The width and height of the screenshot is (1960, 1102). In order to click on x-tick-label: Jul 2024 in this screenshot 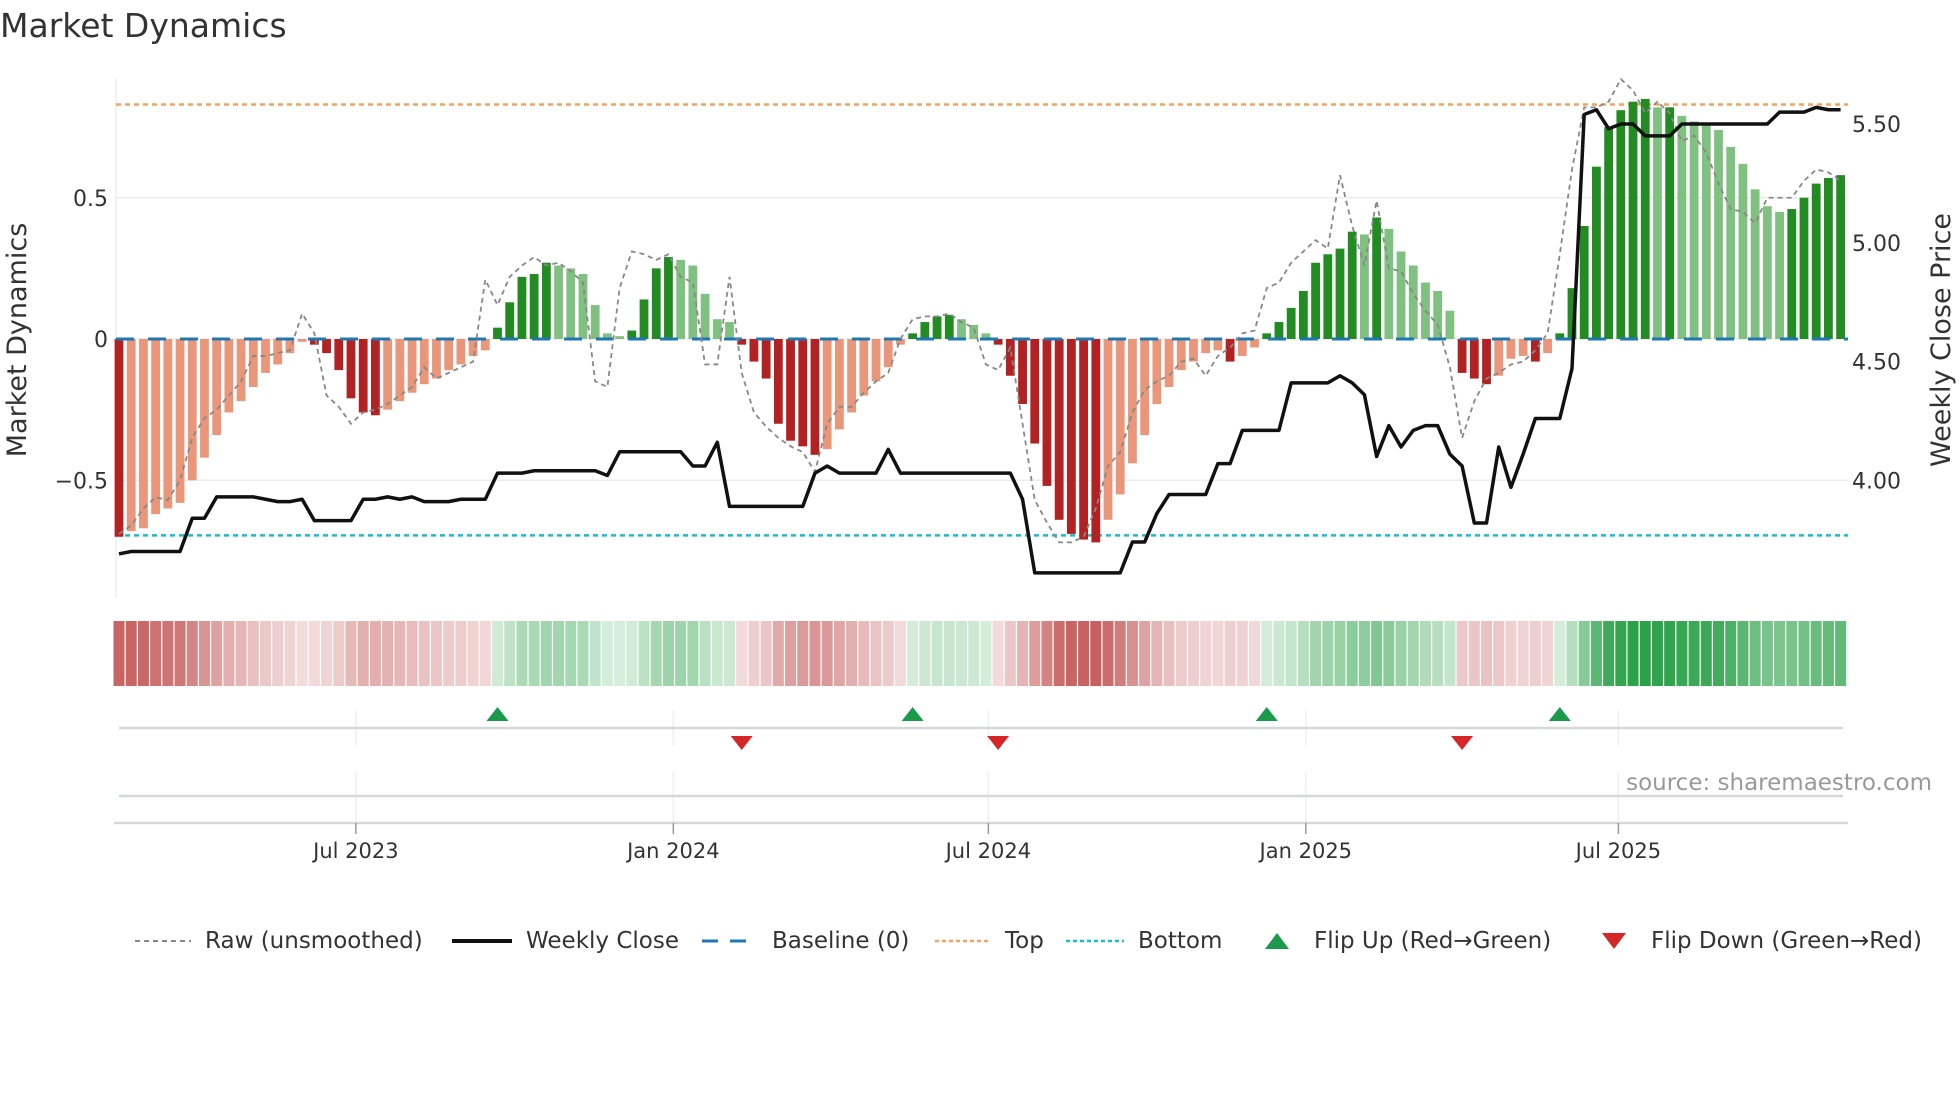, I will do `click(987, 851)`.